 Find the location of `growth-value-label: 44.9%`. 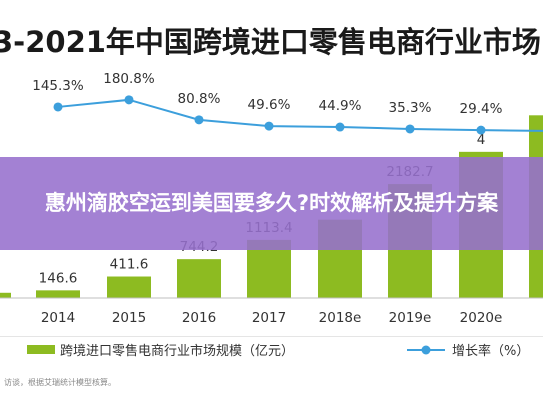

growth-value-label: 44.9% is located at coordinates (340, 106).